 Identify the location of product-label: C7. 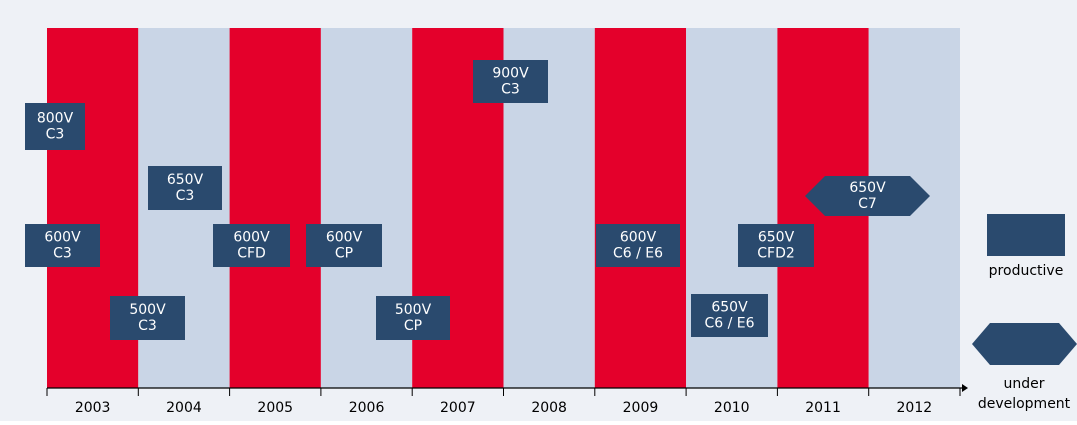
(867, 204).